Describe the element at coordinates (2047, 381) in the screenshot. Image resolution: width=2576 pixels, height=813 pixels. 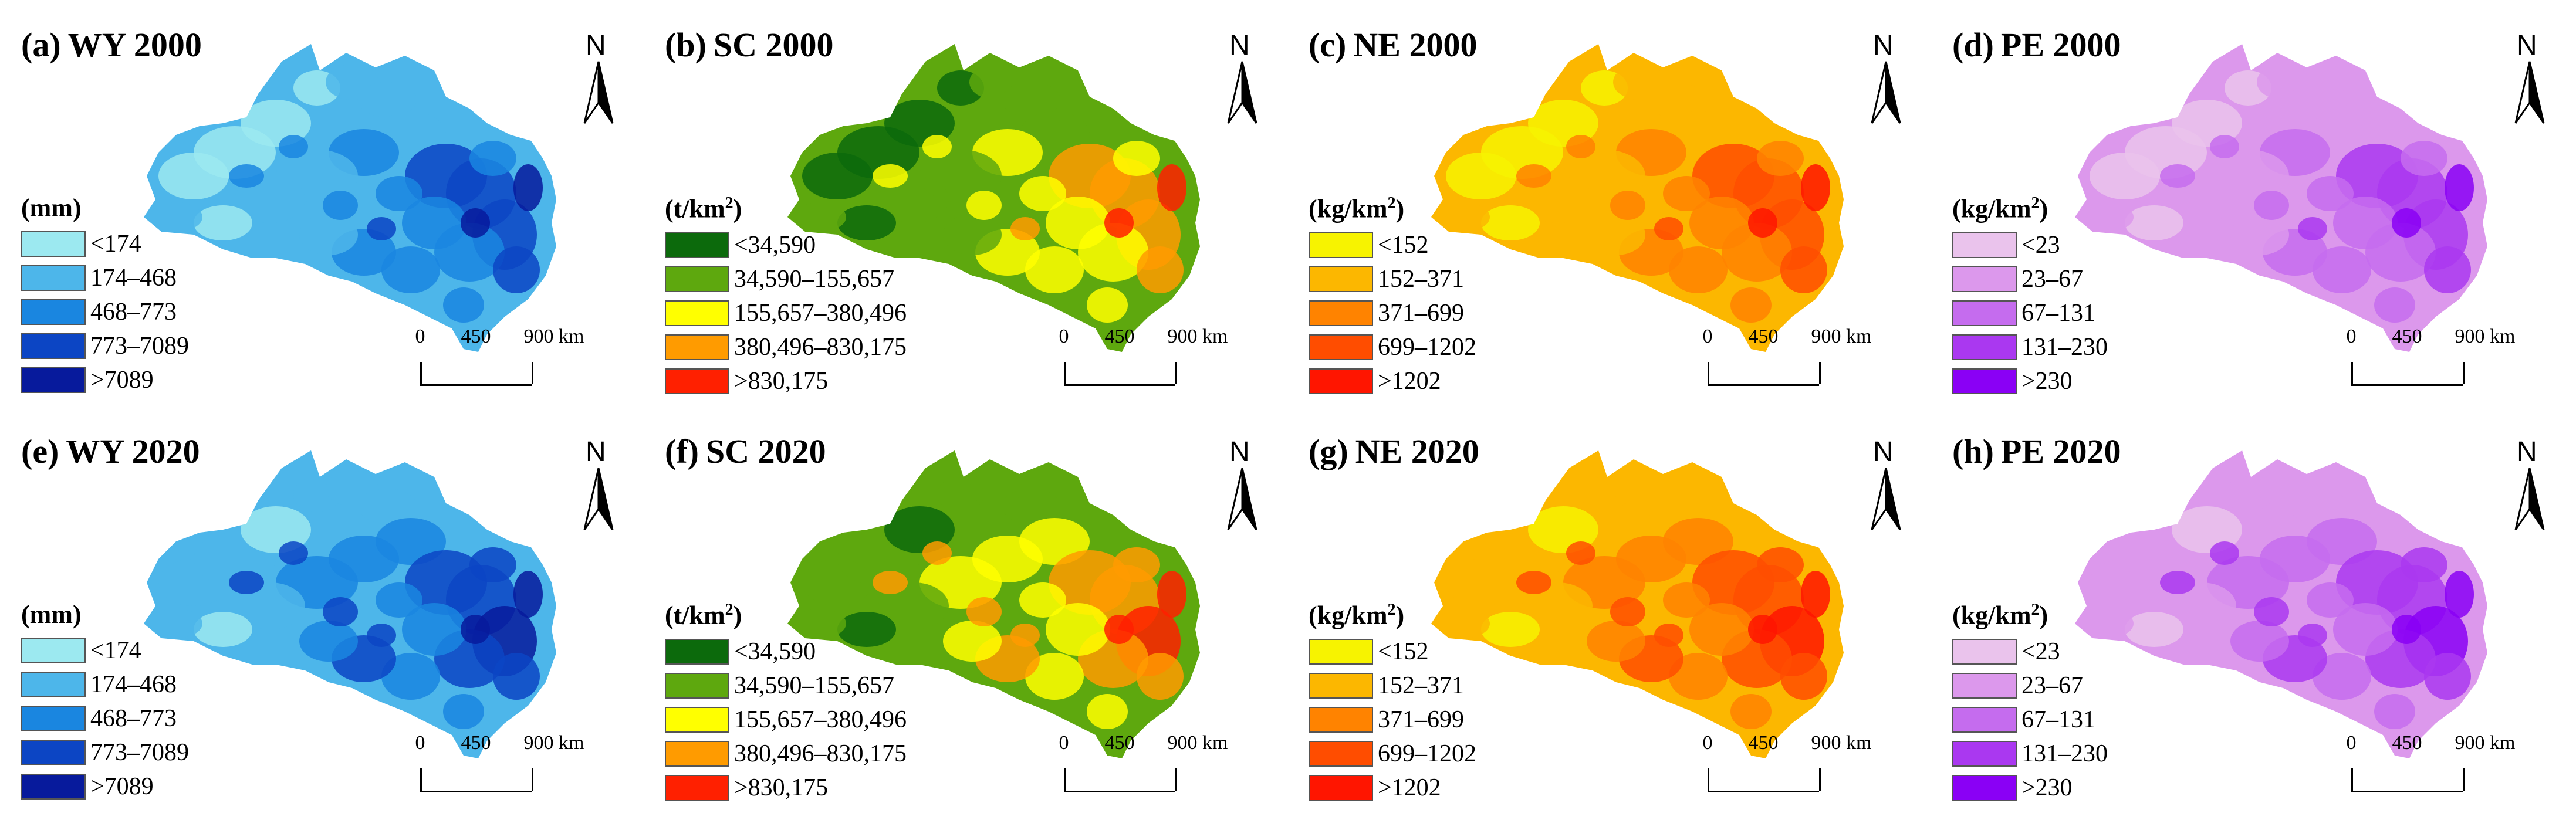
I see `legend-class-label: >230` at that location.